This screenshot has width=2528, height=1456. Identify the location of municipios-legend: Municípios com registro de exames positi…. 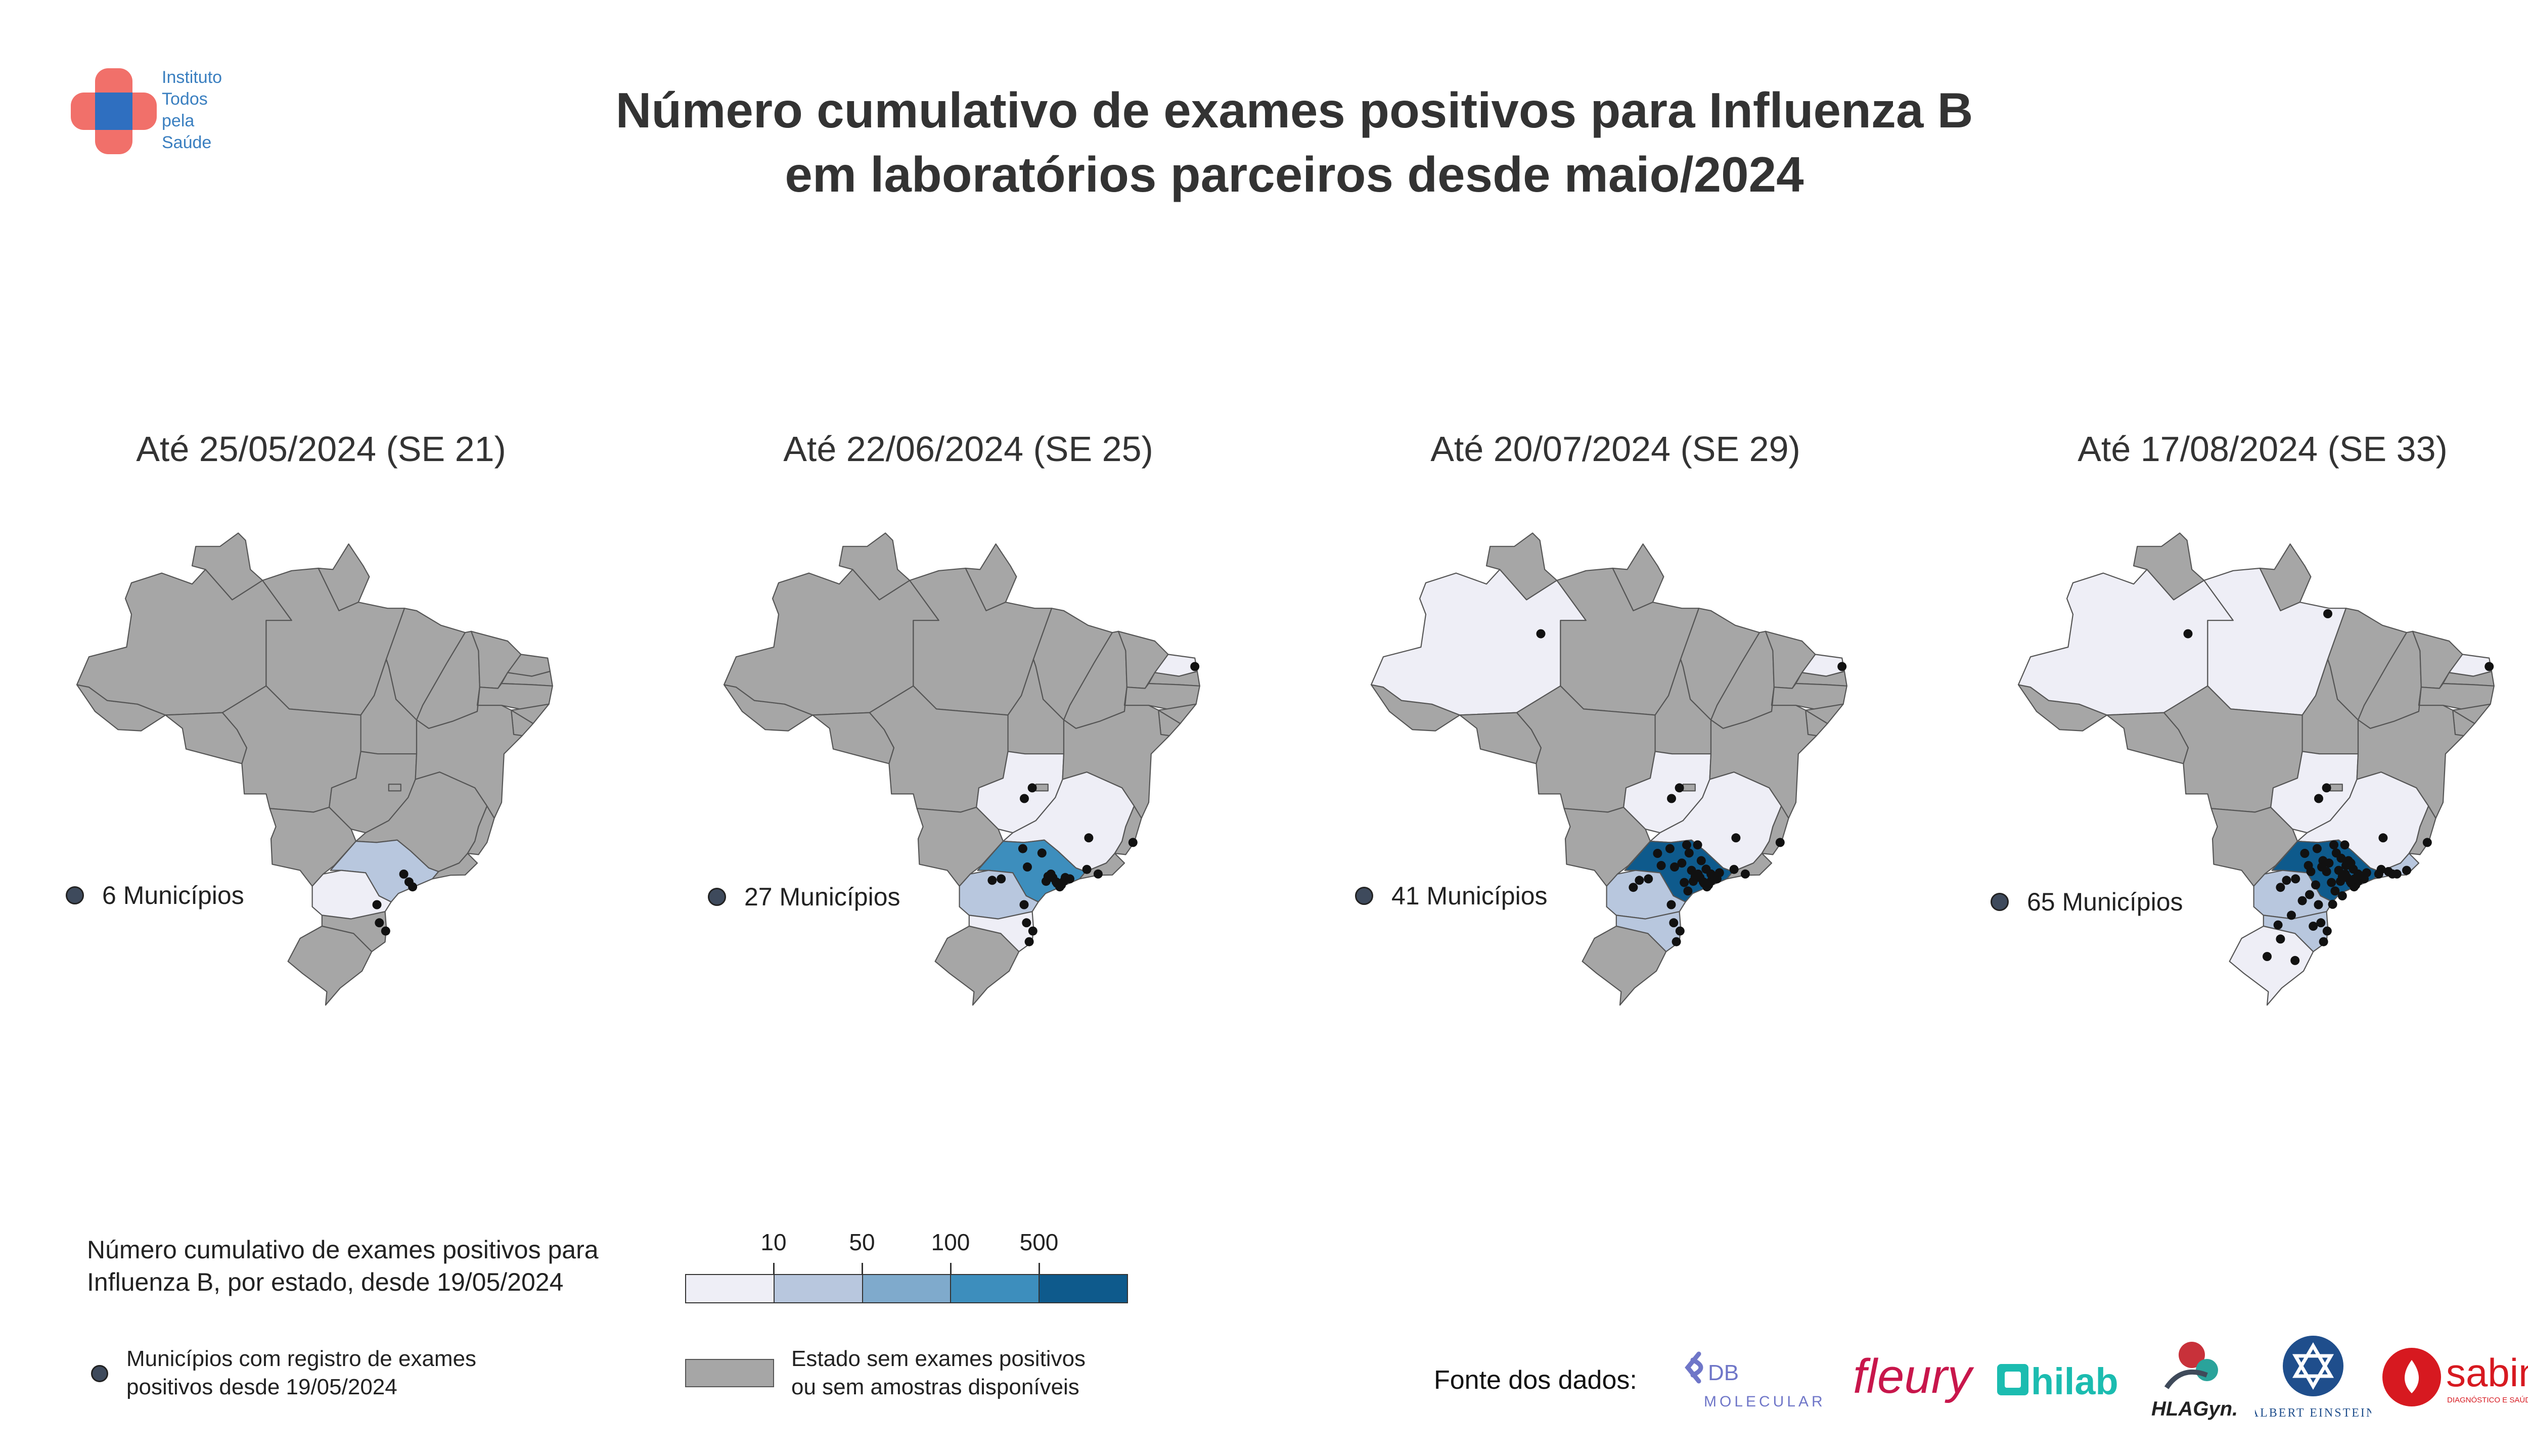
(284, 1373).